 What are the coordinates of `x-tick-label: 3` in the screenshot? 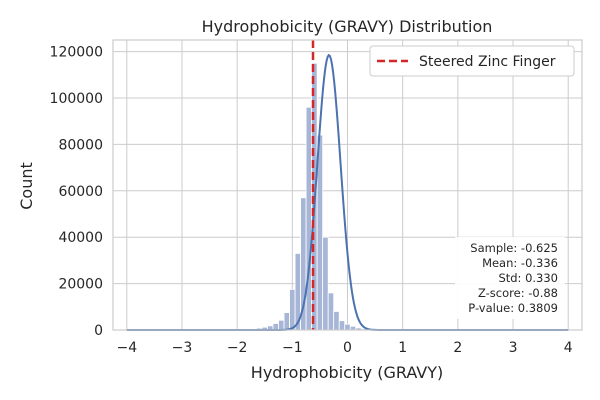 It's located at (513, 348).